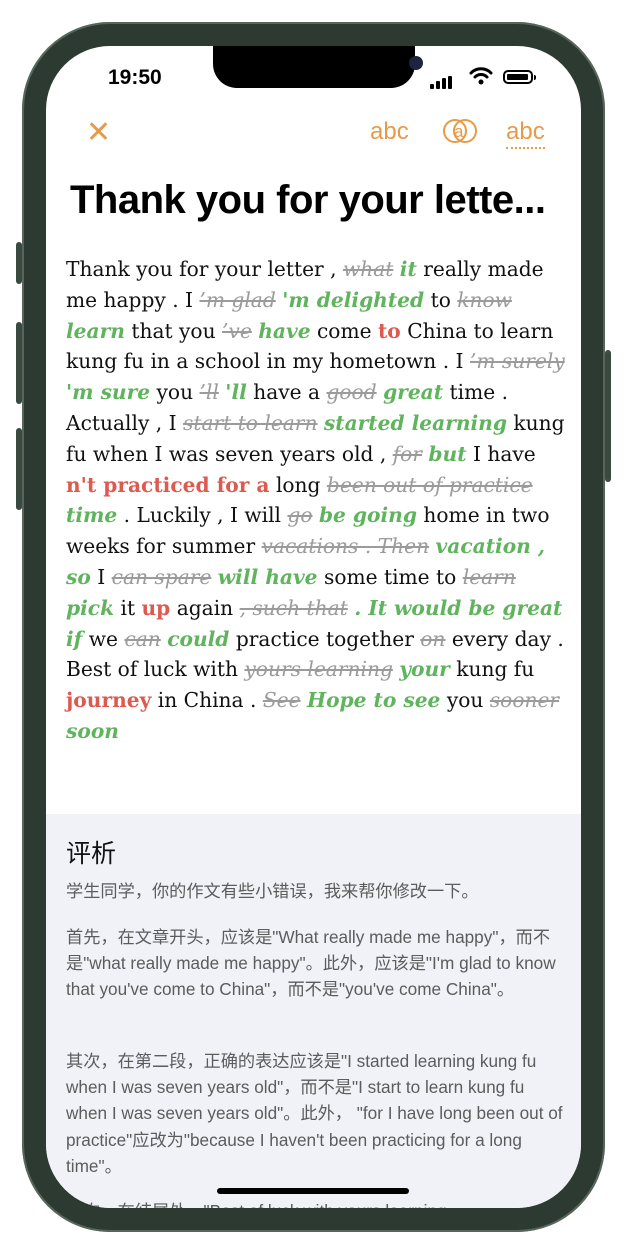  Describe the element at coordinates (237, 299) in the screenshot. I see `deleted-text: ’m glad` at that location.